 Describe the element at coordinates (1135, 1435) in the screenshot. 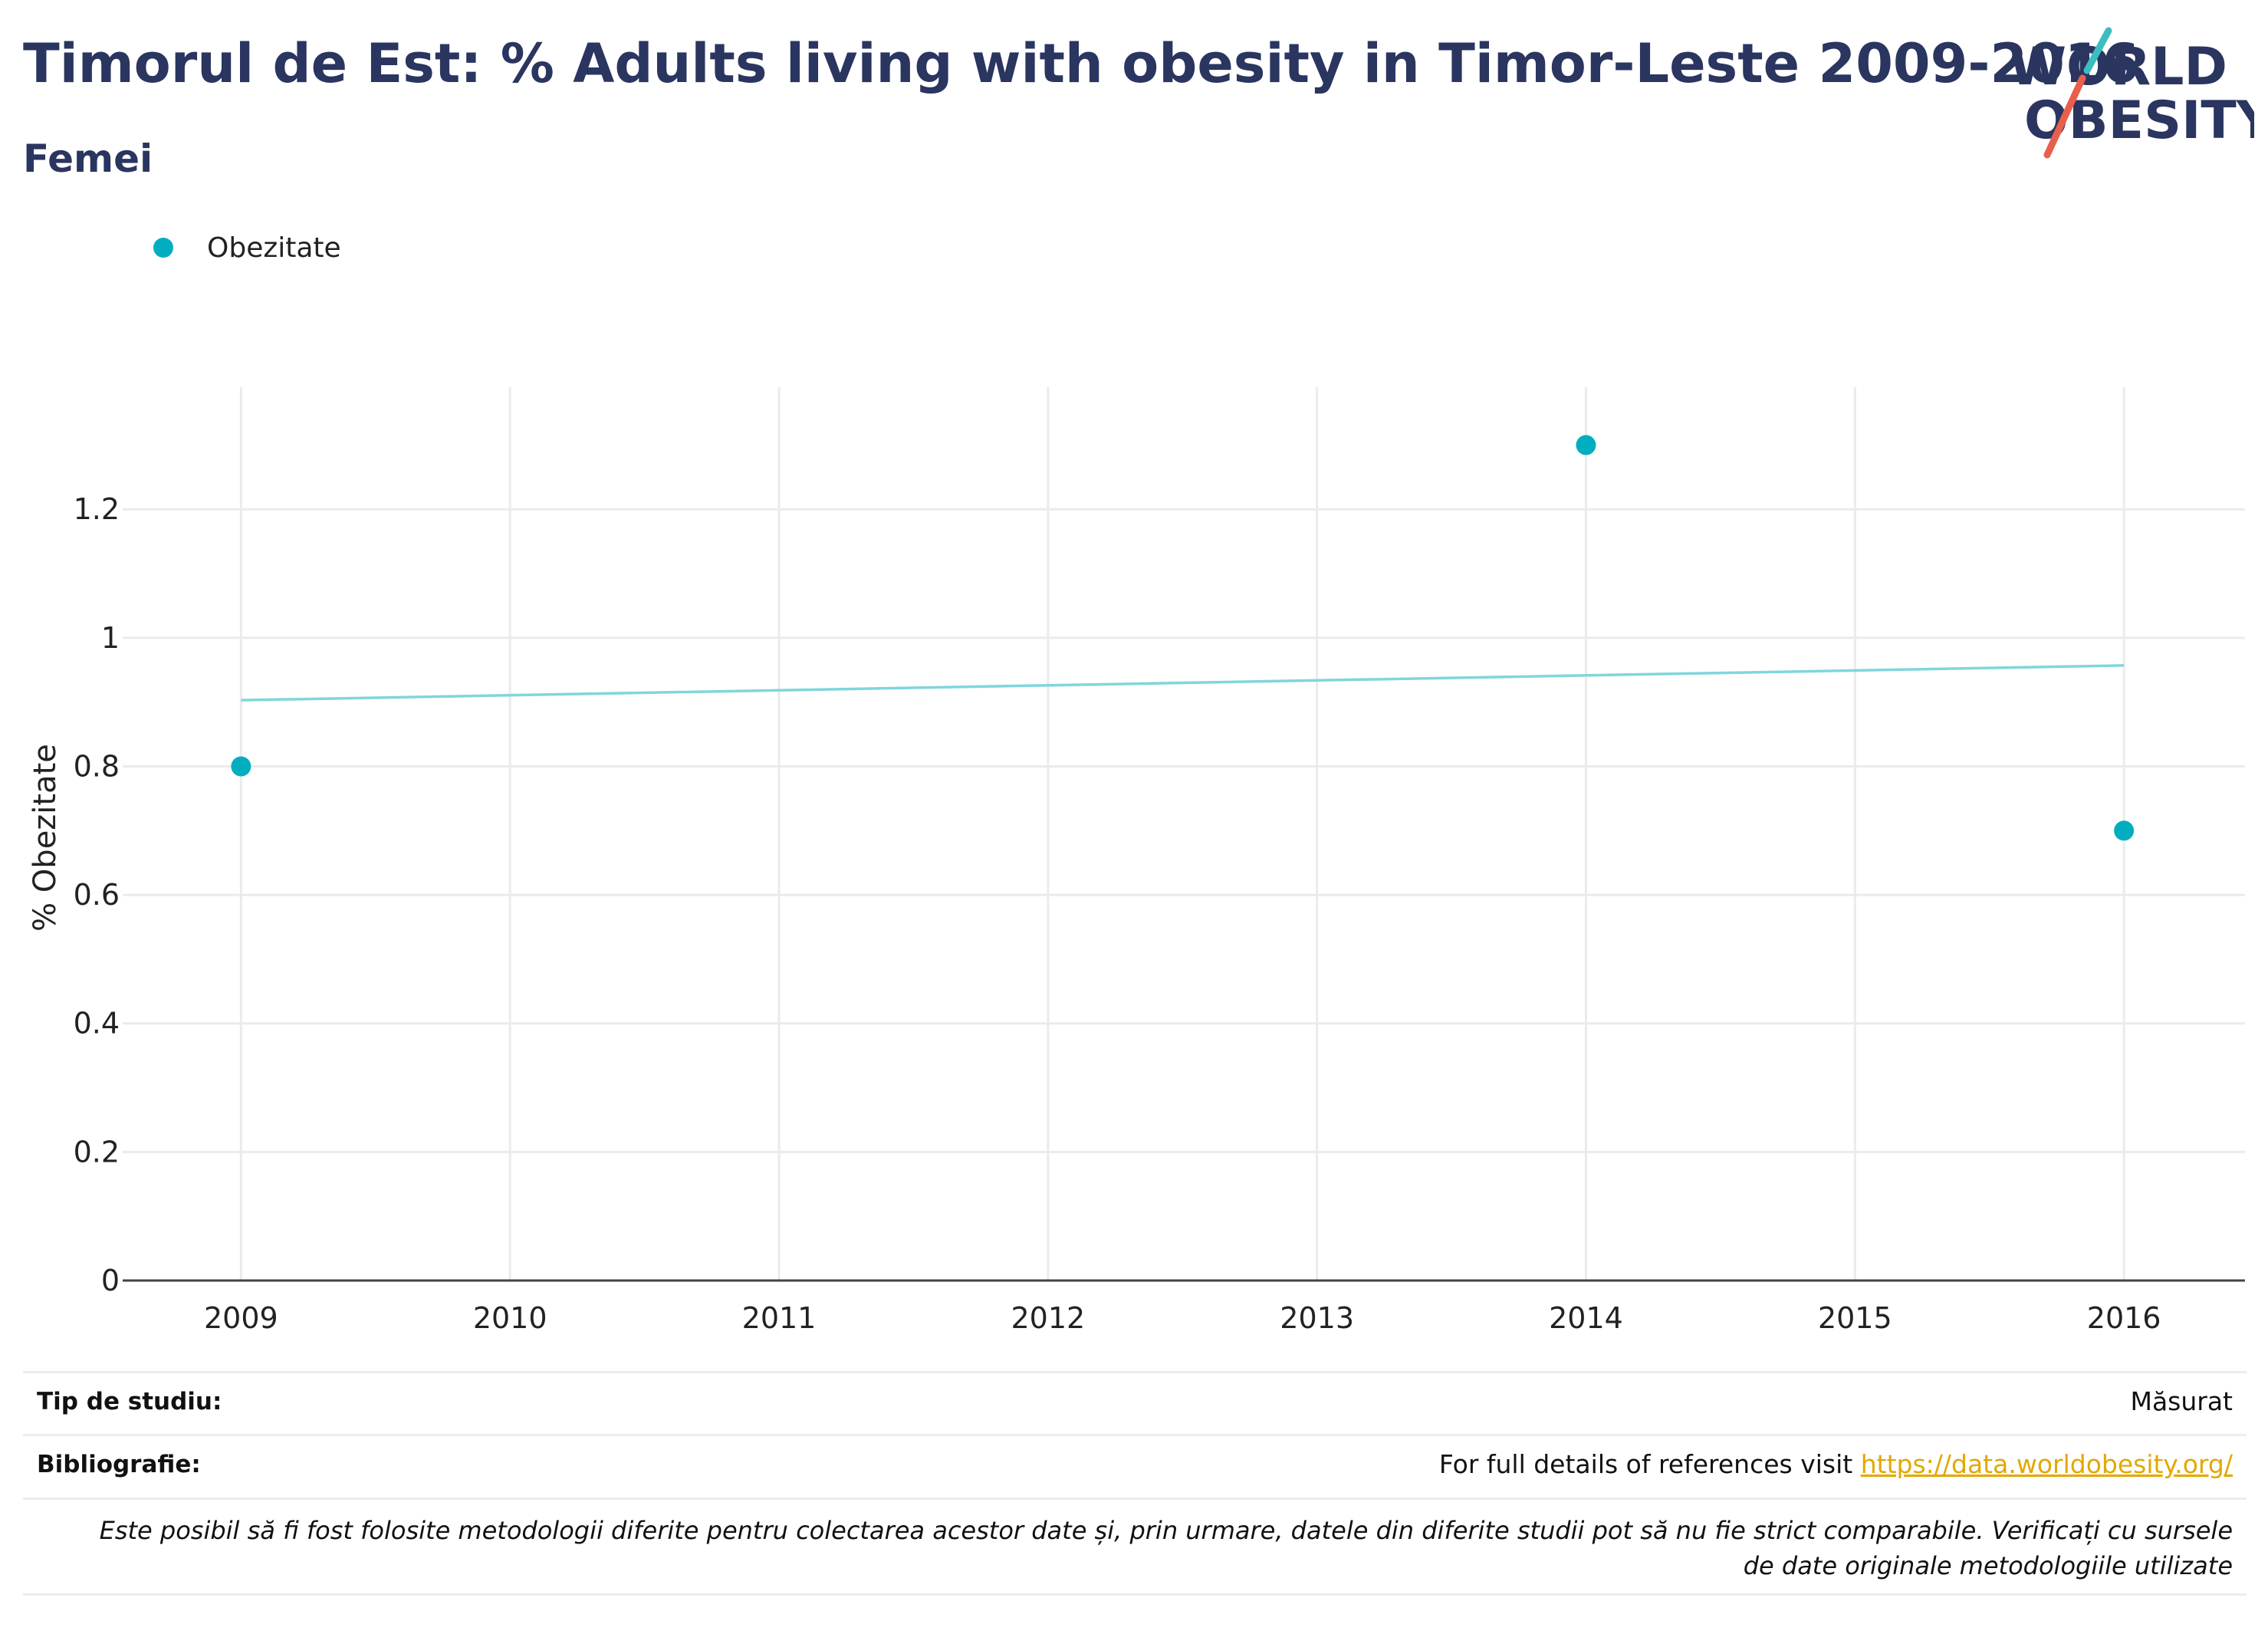

I see `footer-row-study-type` at that location.